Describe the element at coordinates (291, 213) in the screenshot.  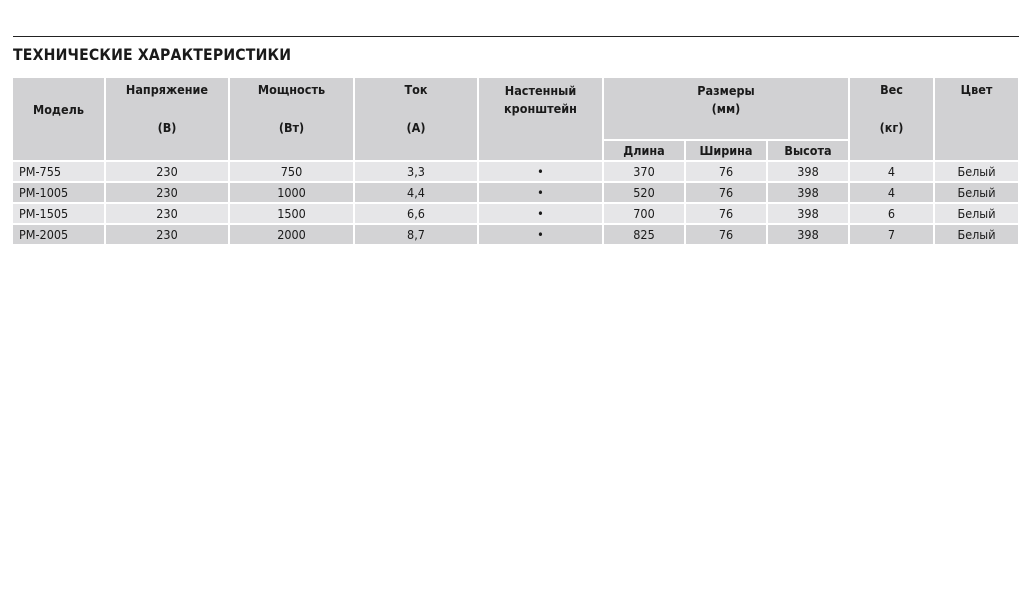
I see `cell-power: 1500` at that location.